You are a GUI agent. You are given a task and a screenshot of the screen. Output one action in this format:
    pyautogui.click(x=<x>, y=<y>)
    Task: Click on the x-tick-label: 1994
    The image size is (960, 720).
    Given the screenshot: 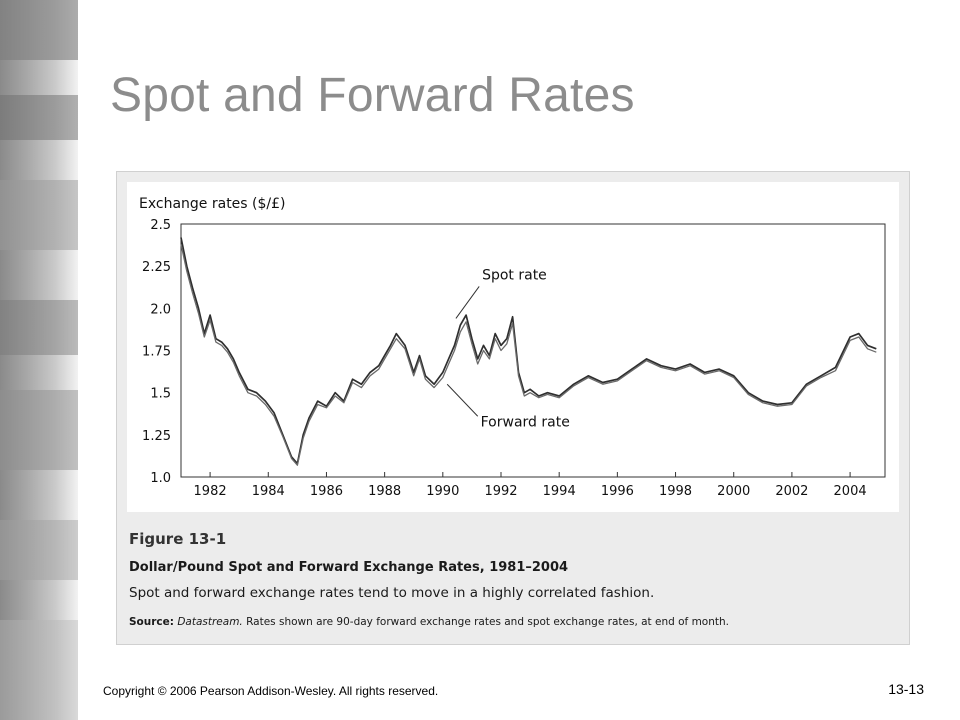 What is the action you would take?
    pyautogui.click(x=559, y=491)
    